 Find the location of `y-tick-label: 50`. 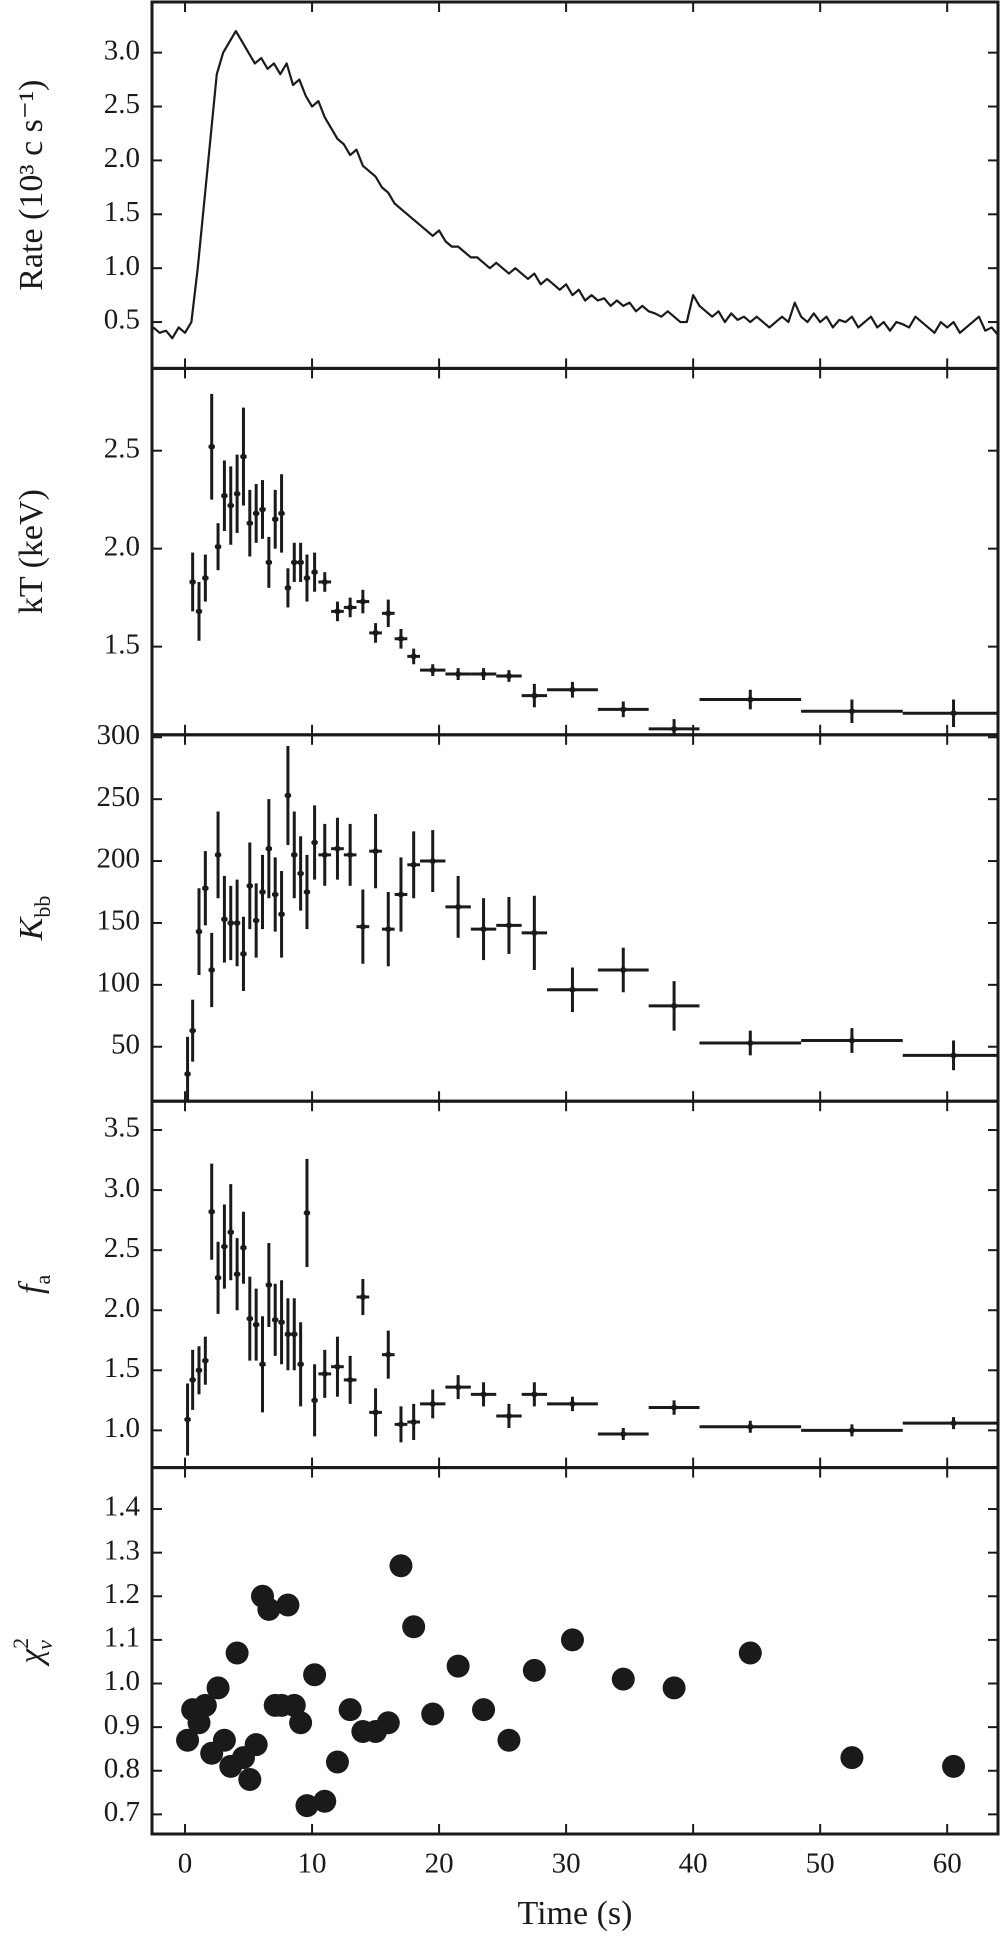

y-tick-label: 50 is located at coordinates (125, 1044).